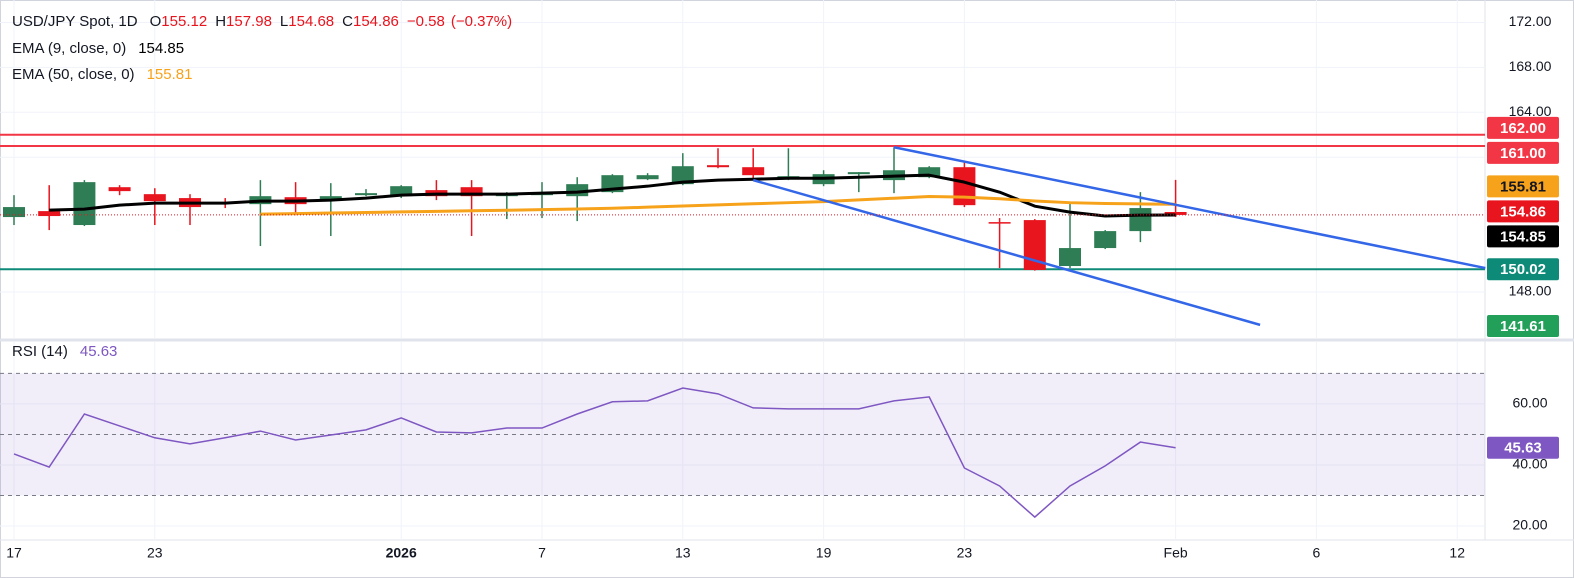 Image resolution: width=1574 pixels, height=578 pixels. Describe the element at coordinates (14, 553) in the screenshot. I see `x-tick-label: 17` at that location.